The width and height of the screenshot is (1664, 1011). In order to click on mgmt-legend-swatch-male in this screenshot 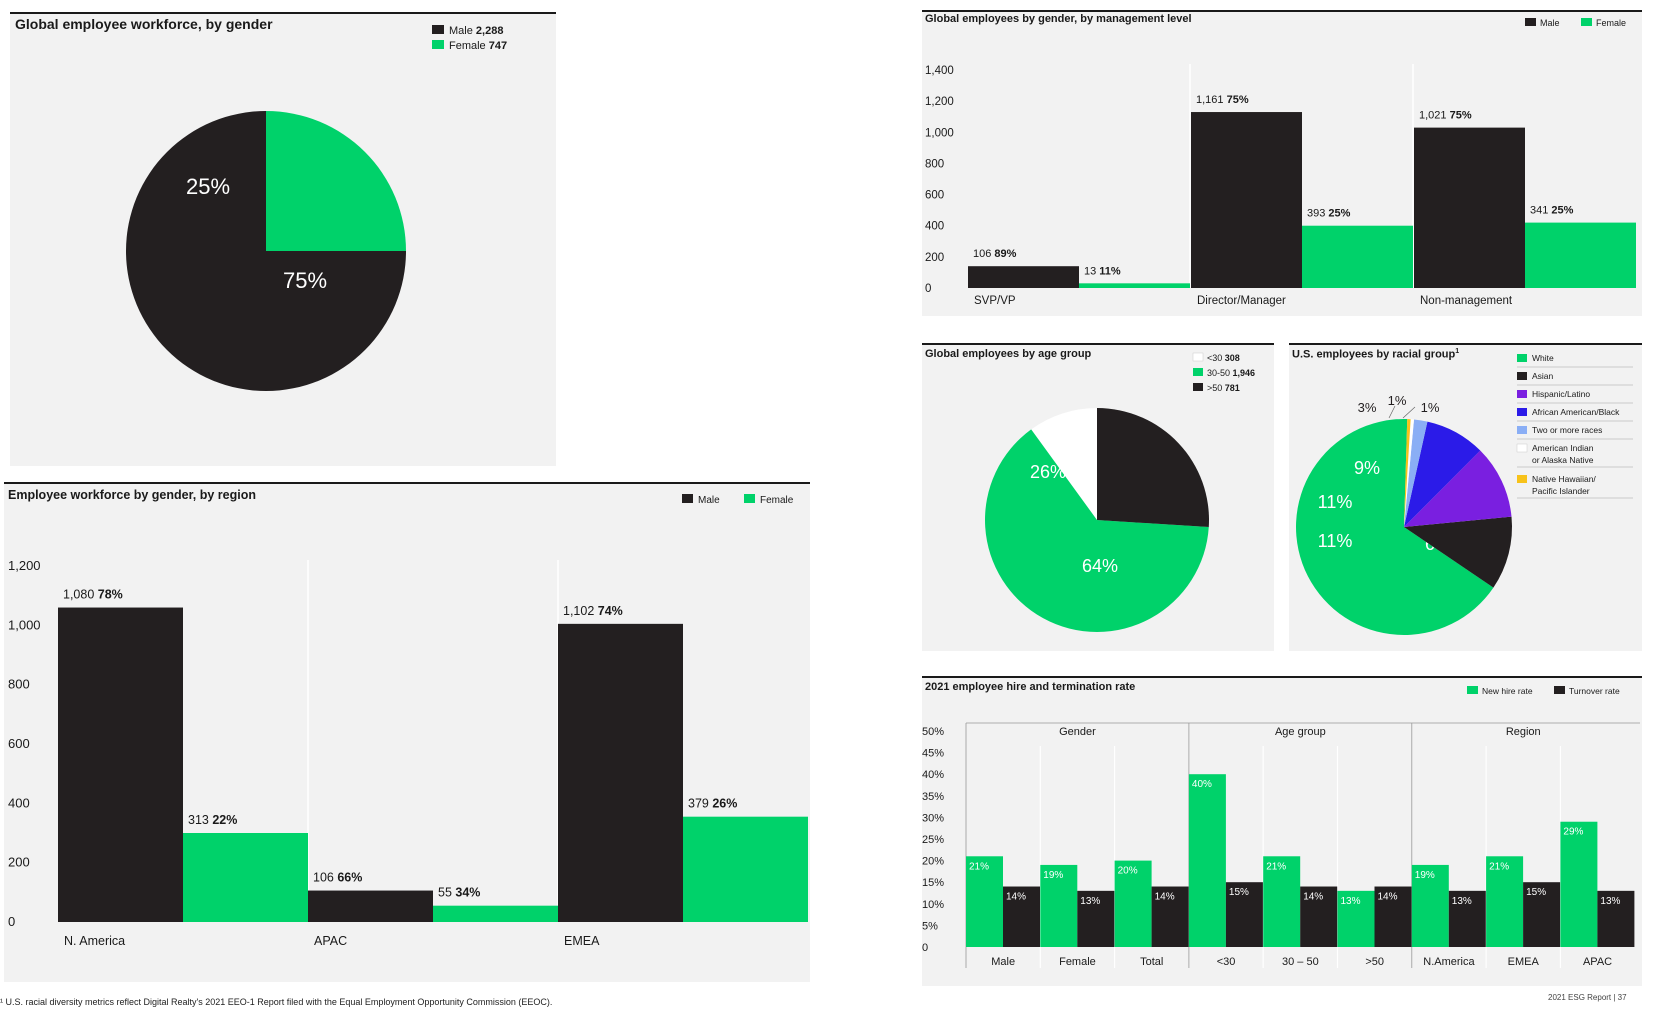, I will do `click(1530, 22)`.